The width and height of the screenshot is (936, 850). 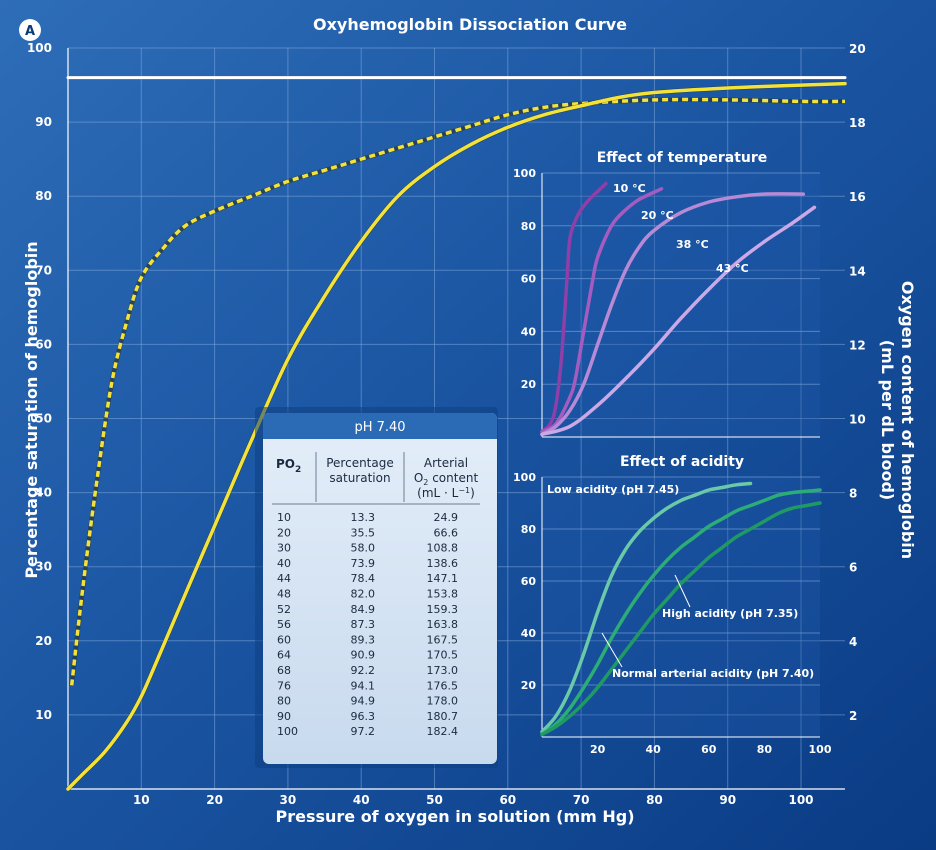 I want to click on inset-x-tick-label: 60, so click(x=709, y=749).